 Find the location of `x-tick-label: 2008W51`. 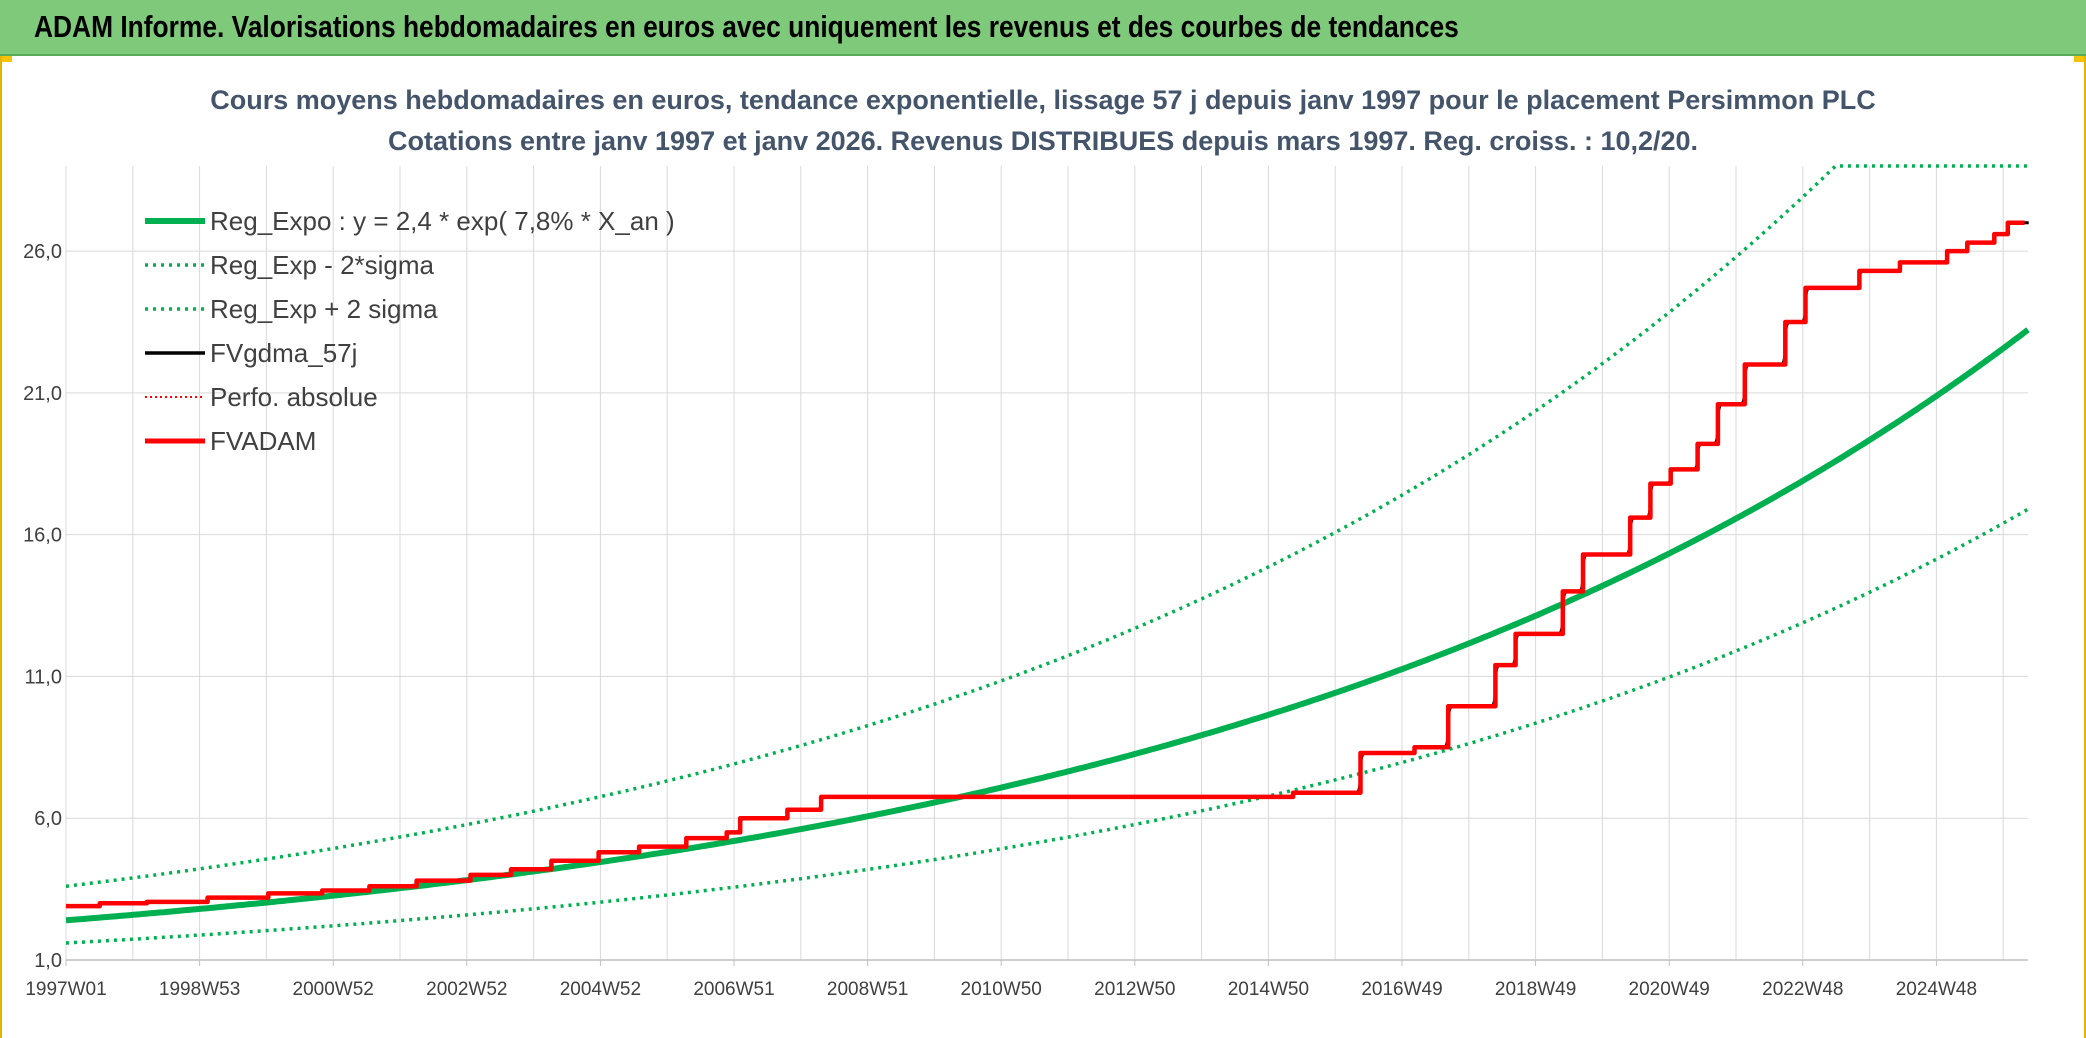

x-tick-label: 2008W51 is located at coordinates (867, 989).